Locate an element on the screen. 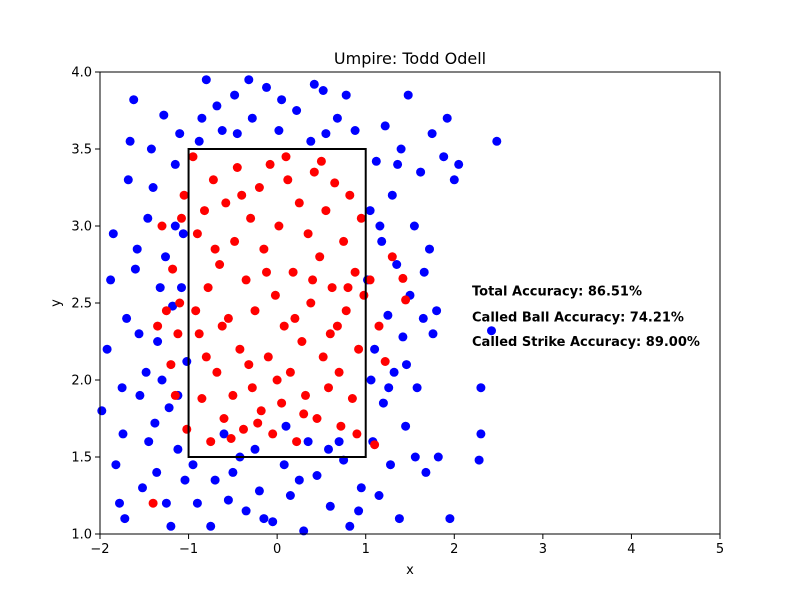 The height and width of the screenshot is (600, 800). x-tick-label: 4 is located at coordinates (631, 549).